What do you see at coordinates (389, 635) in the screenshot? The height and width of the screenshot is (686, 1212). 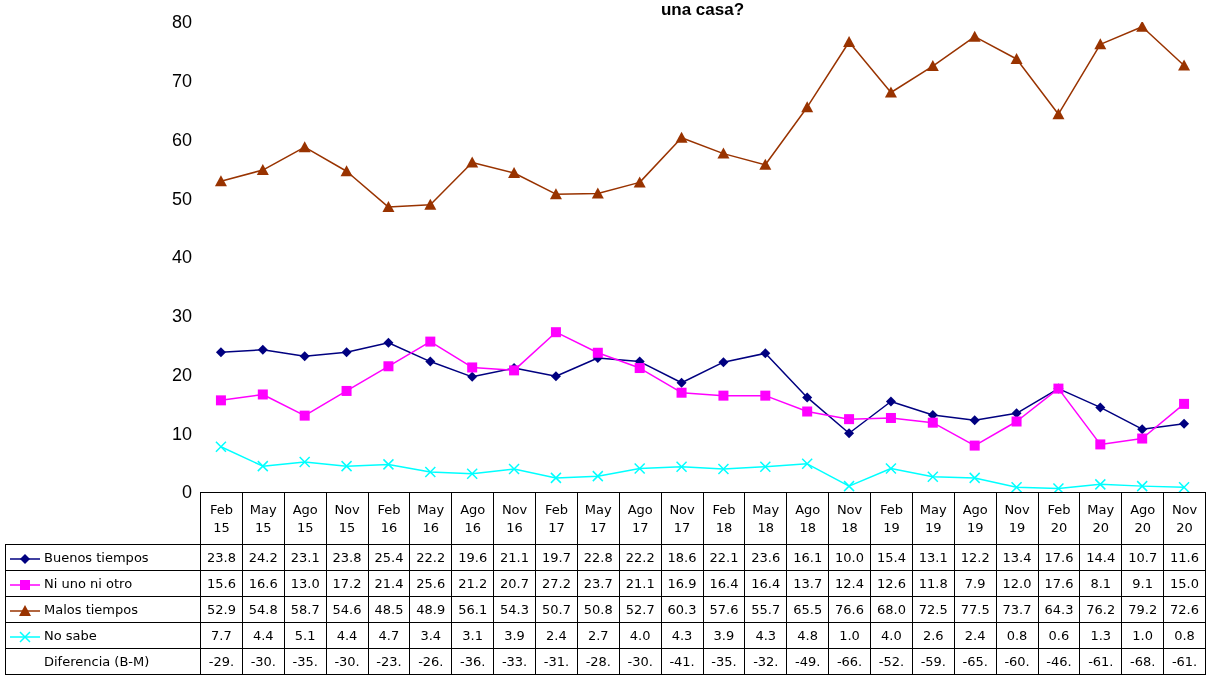 I see `data-label: 4.7` at bounding box center [389, 635].